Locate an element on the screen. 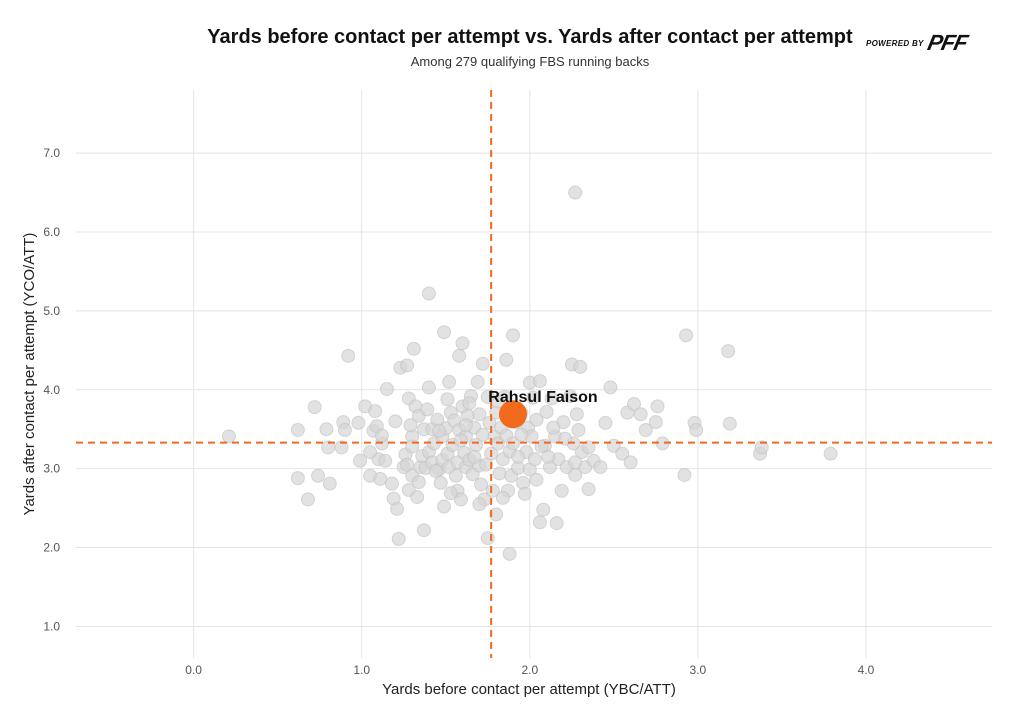 The height and width of the screenshot is (717, 1024). y-tick-label: 1.0 is located at coordinates (51, 626).